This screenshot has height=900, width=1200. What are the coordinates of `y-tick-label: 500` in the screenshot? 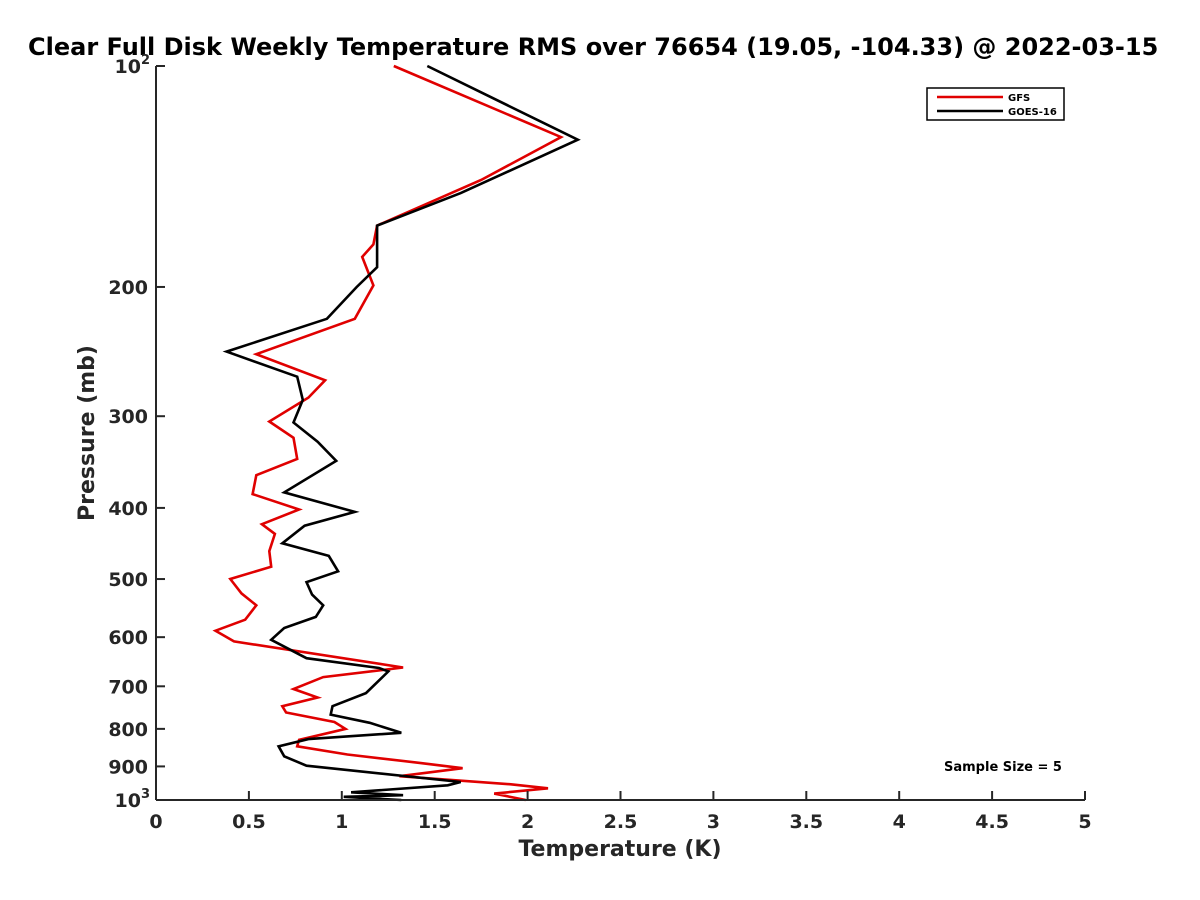 It's located at (128, 580).